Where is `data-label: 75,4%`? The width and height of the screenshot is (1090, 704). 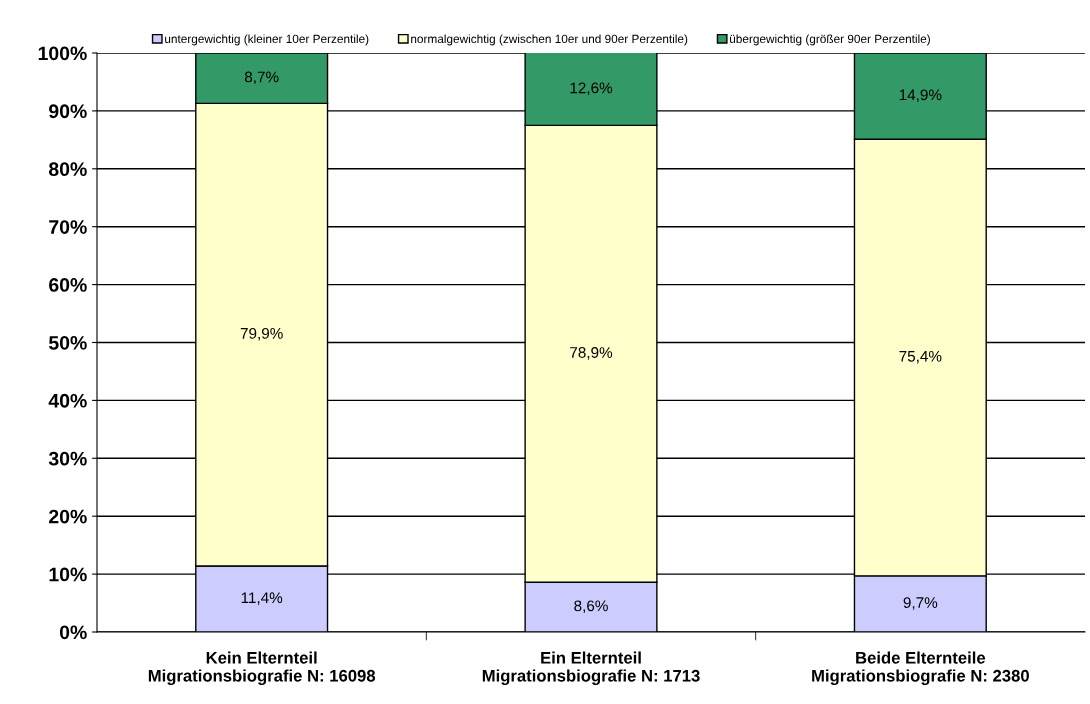 data-label: 75,4% is located at coordinates (920, 357).